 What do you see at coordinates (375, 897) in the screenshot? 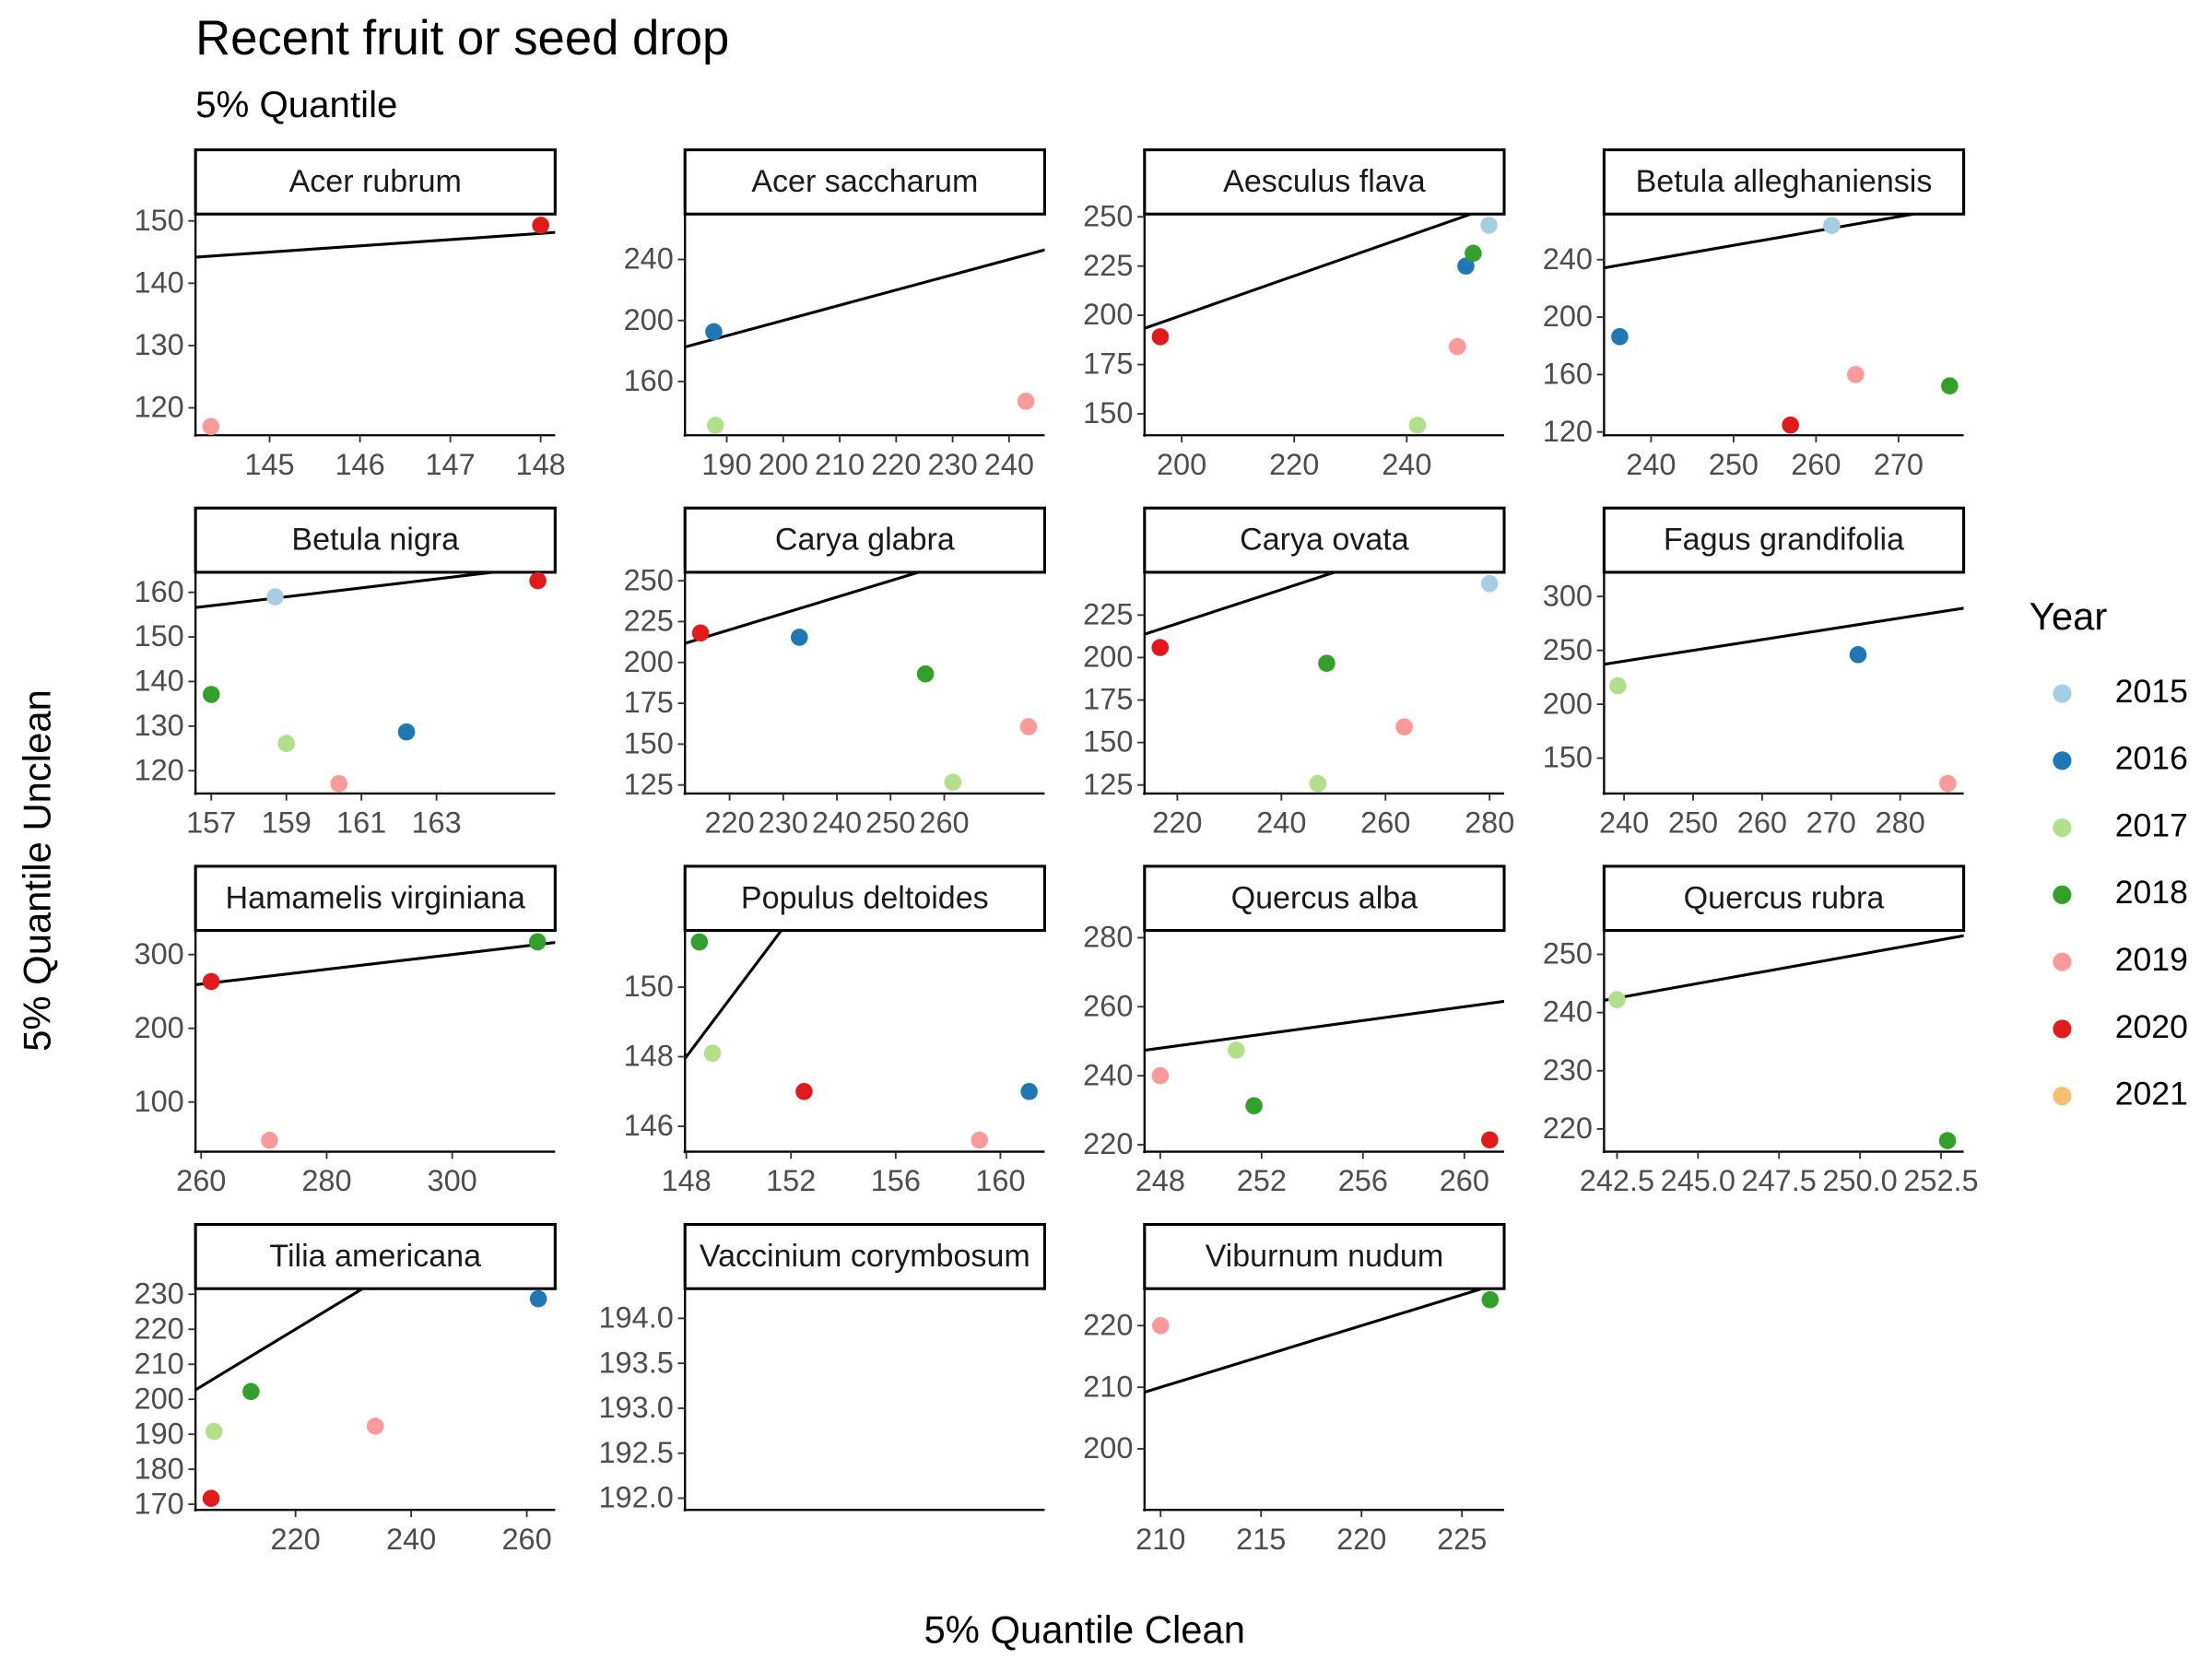
I see `strip-label: Hamamelis virginiana` at bounding box center [375, 897].